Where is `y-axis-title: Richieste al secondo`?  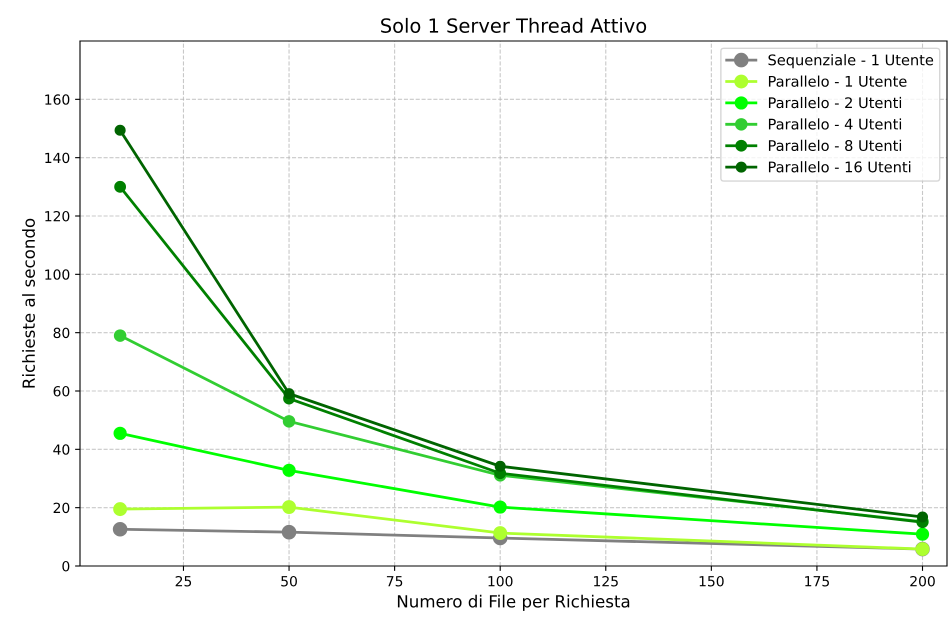 y-axis-title: Richieste al secondo is located at coordinates (28, 303).